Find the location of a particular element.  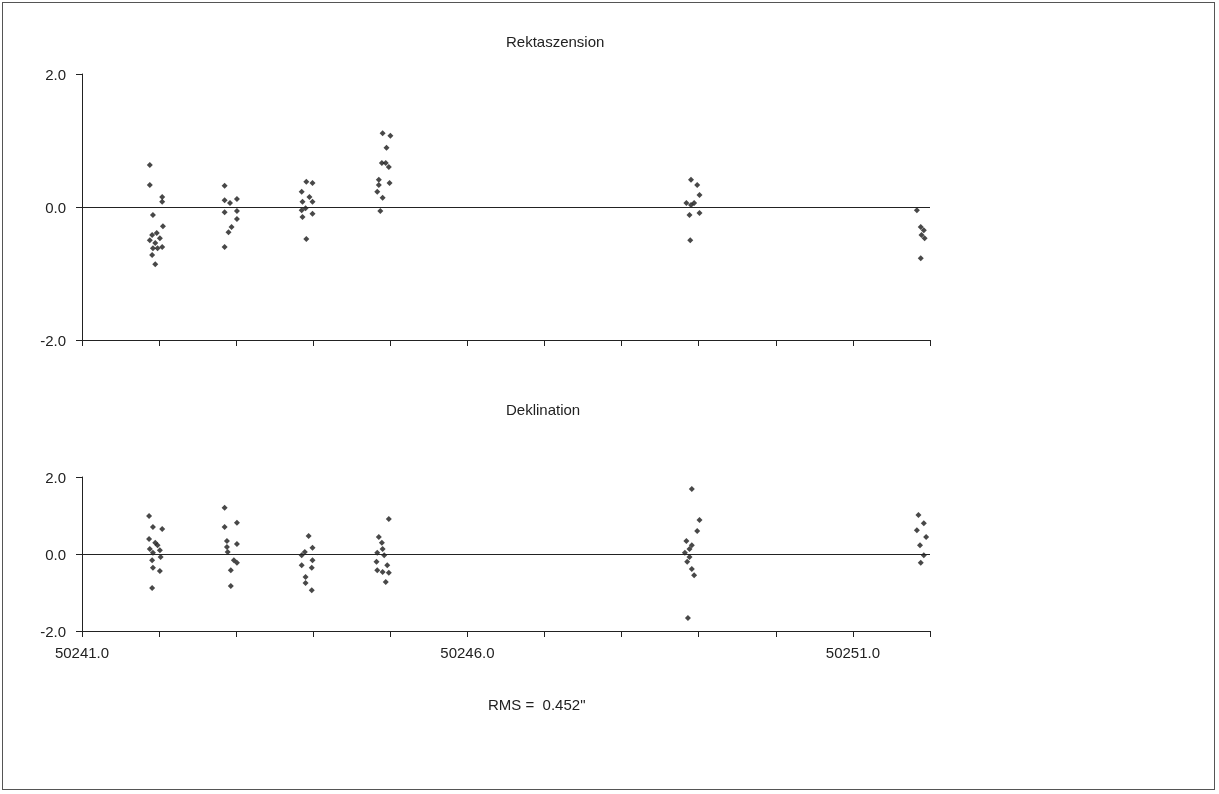

text: RMS = 0.452" is located at coordinates (536, 704).